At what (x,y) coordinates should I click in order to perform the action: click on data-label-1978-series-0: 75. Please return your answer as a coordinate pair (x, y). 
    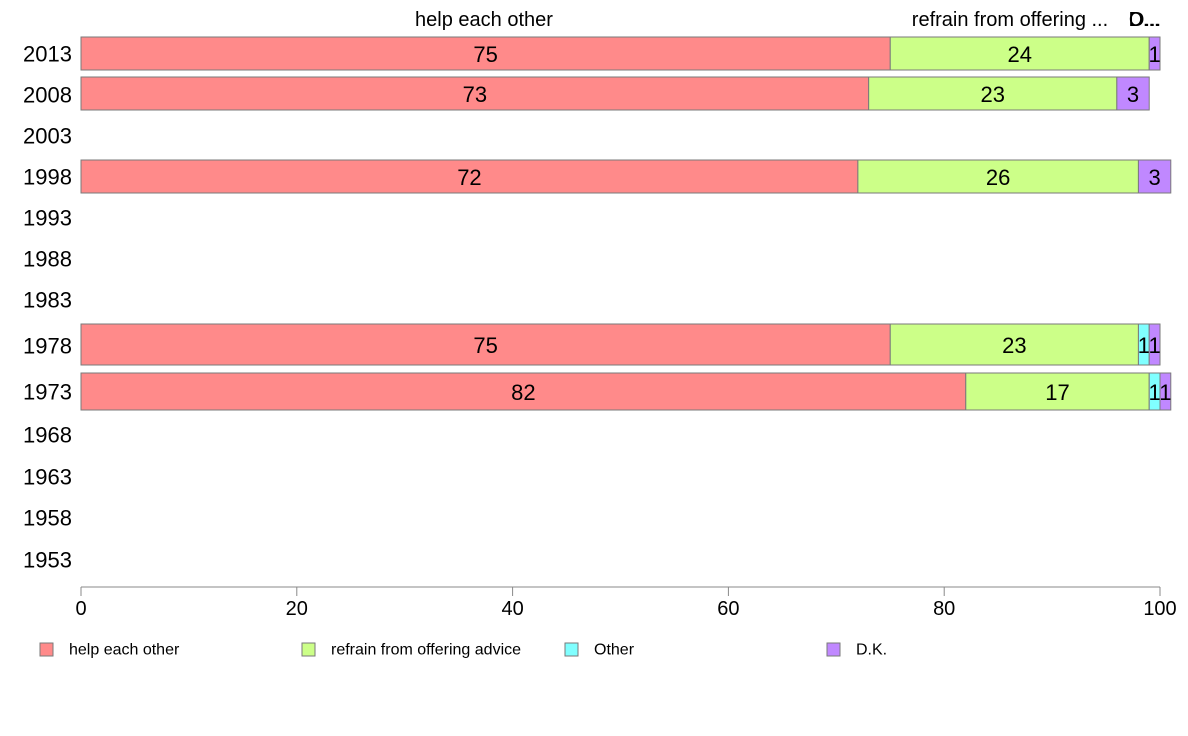
    Looking at the image, I should click on (485, 345).